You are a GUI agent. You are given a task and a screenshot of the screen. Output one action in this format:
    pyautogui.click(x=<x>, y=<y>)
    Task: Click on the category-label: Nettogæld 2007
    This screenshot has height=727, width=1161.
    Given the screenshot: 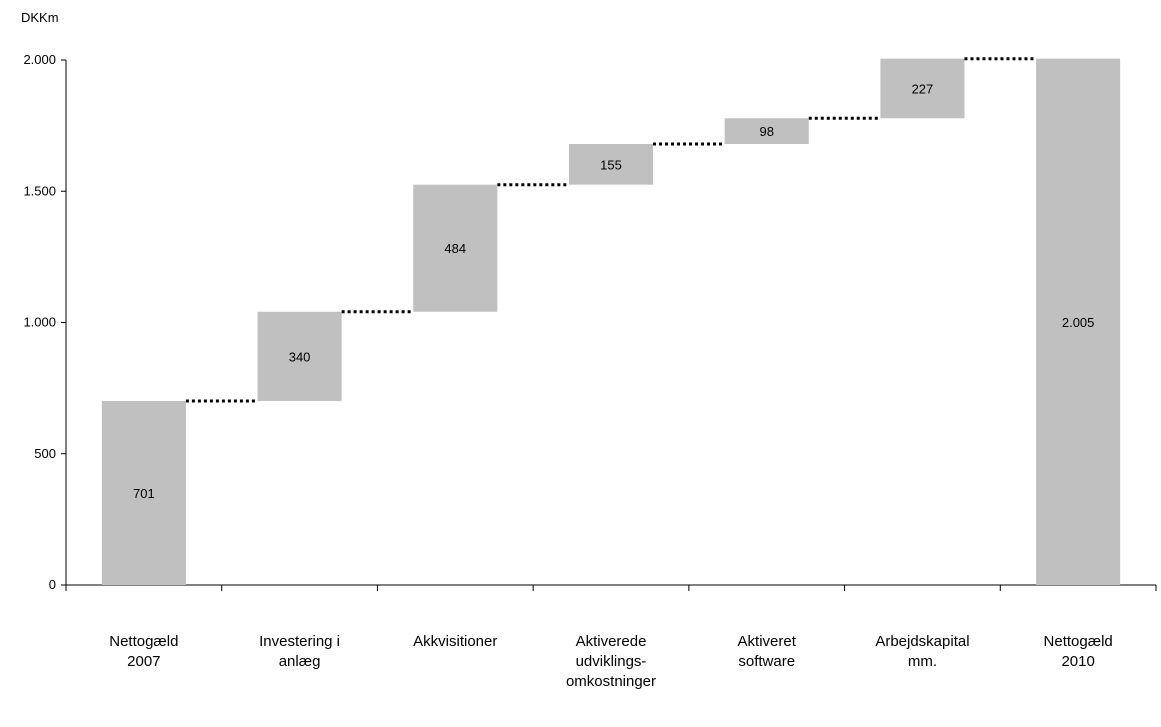 What is the action you would take?
    pyautogui.click(x=143, y=651)
    